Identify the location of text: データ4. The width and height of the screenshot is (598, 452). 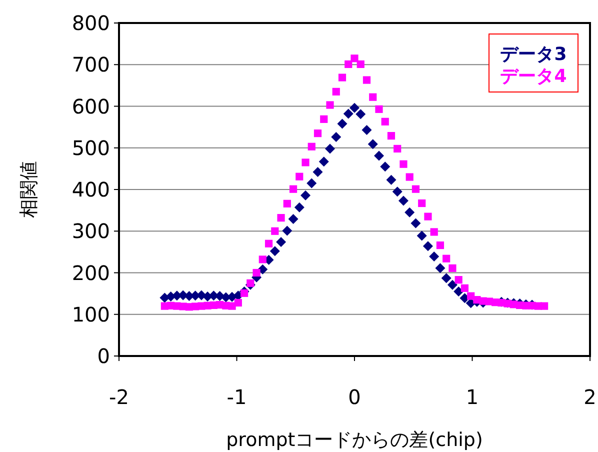
(533, 76).